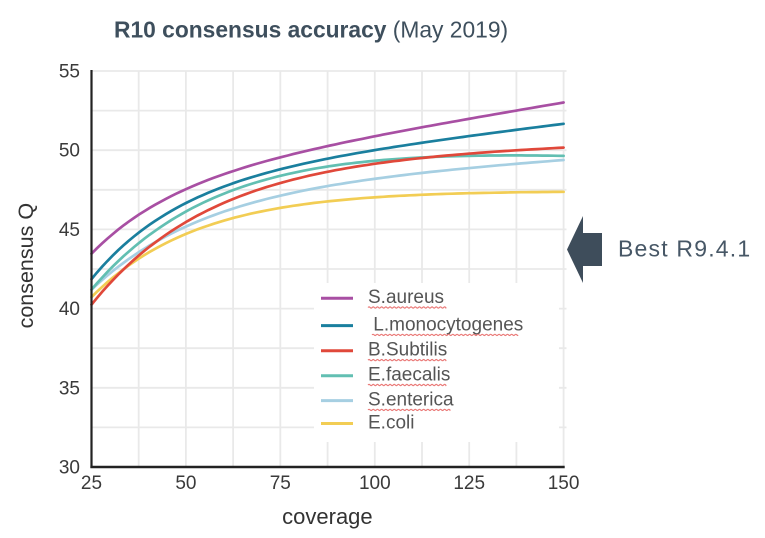 Image resolution: width=765 pixels, height=538 pixels. I want to click on svg-text: Best R9.4.1, so click(684, 249).